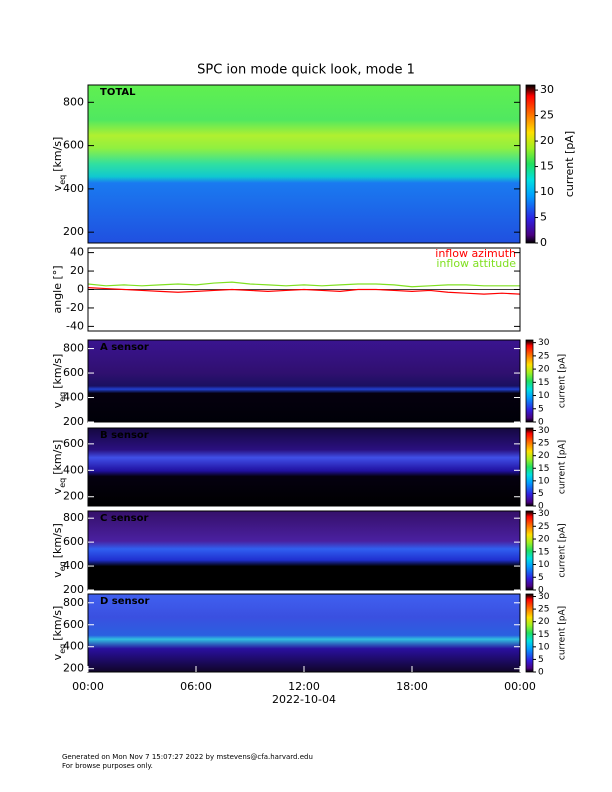 Image resolution: width=612 pixels, height=792 pixels. Describe the element at coordinates (124, 347) in the screenshot. I see `panel-label: A sensor` at that location.